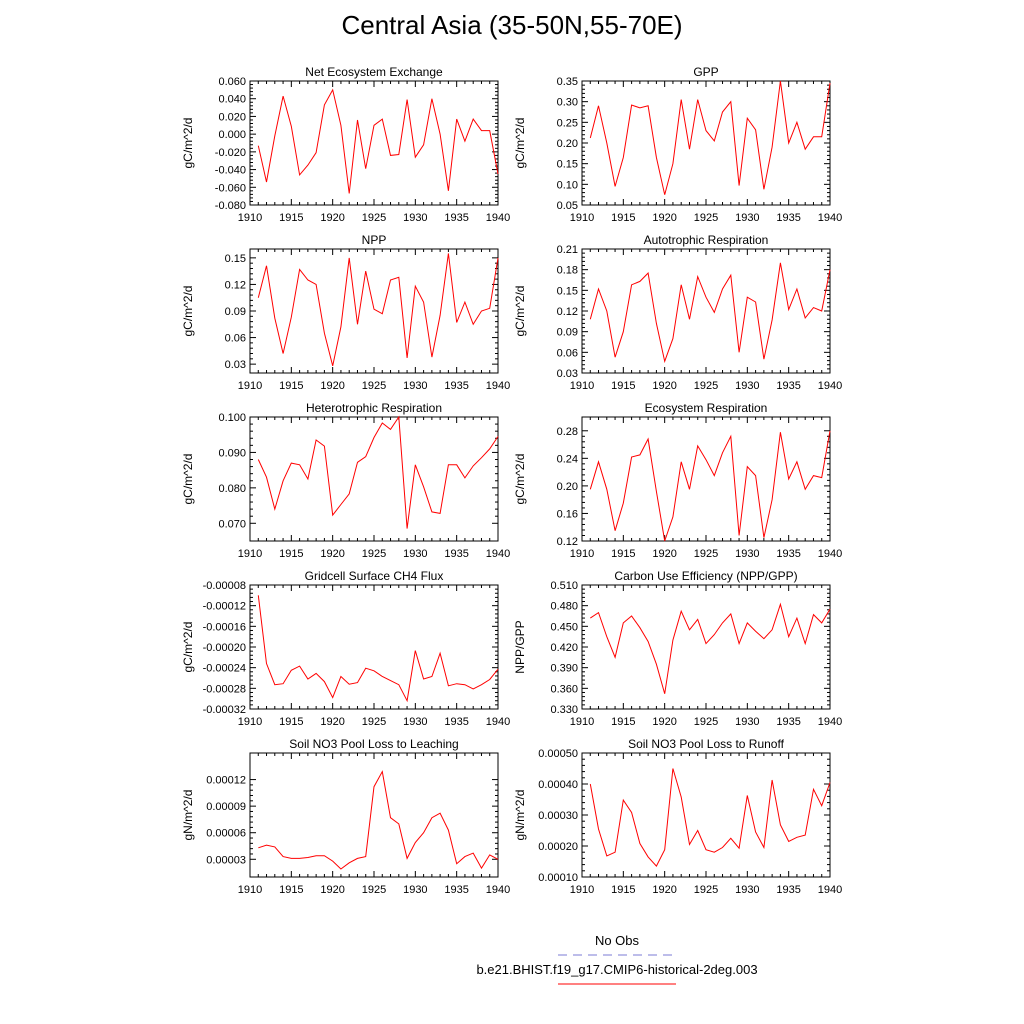  Describe the element at coordinates (332, 554) in the screenshot. I see `panel-5-x-tick-label: 1920` at that location.